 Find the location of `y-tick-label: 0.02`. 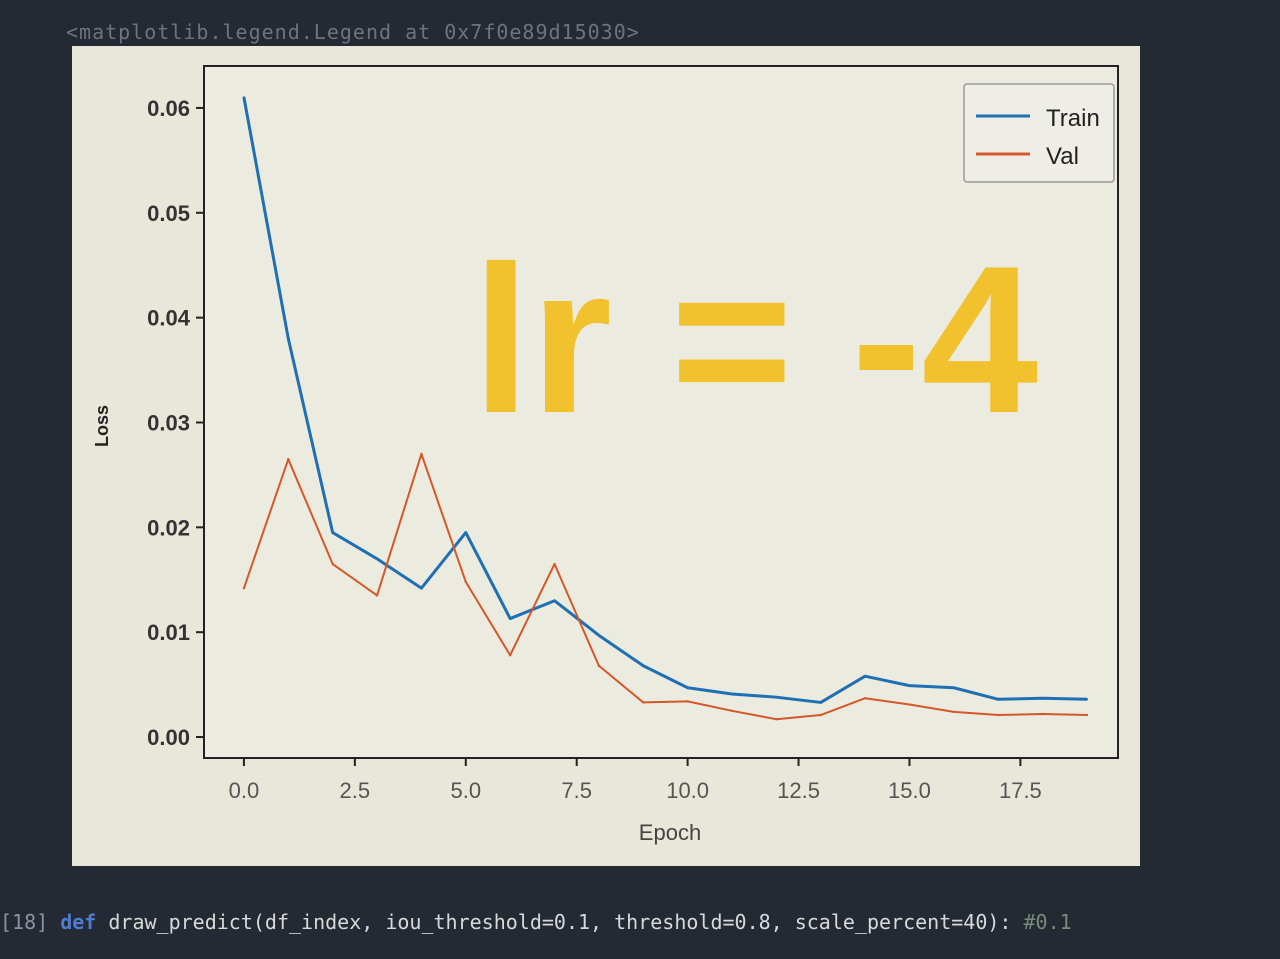

y-tick-label: 0.02 is located at coordinates (168, 527).